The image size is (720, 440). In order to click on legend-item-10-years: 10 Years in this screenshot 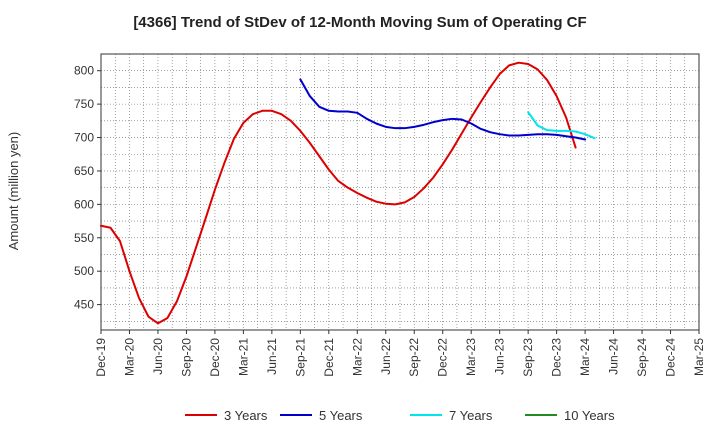, I will do `click(570, 415)`.